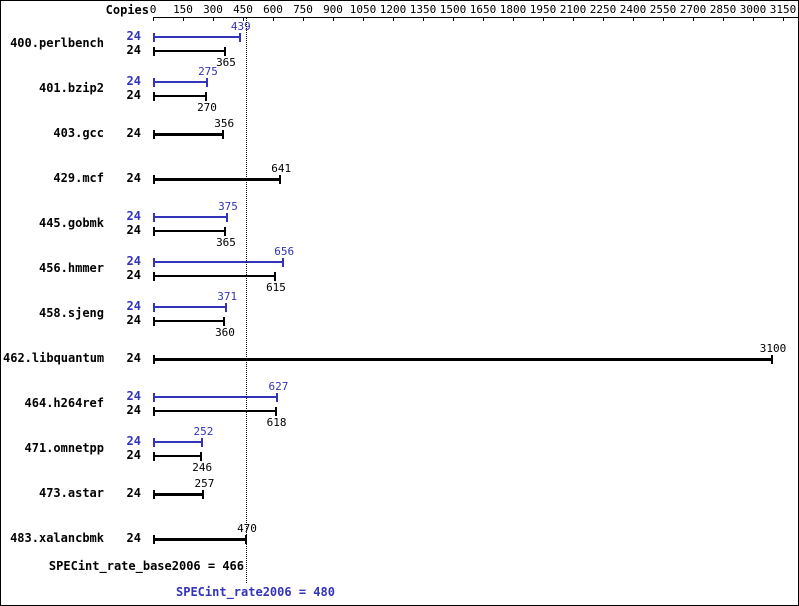 This screenshot has height=606, width=799. What do you see at coordinates (183, 9) in the screenshot?
I see `axis-tick-label: 150` at bounding box center [183, 9].